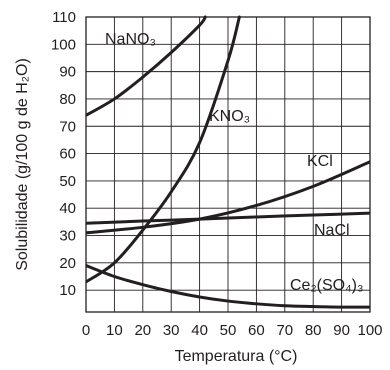 Image resolution: width=390 pixels, height=370 pixels. What do you see at coordinates (284, 330) in the screenshot?
I see `x-tick-label: 70` at bounding box center [284, 330].